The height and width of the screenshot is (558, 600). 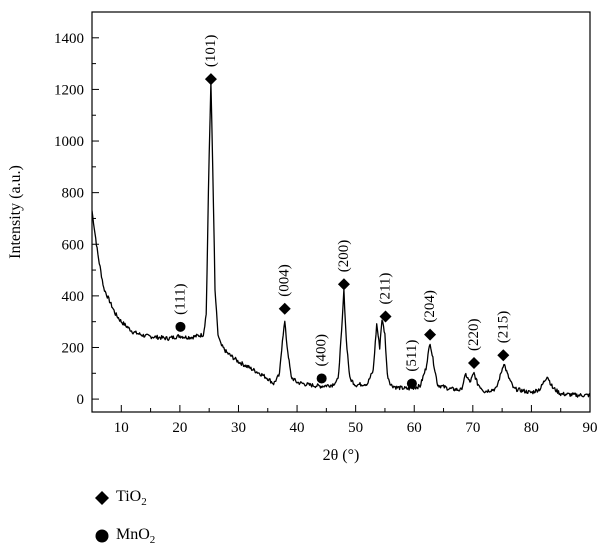 I want to click on x-tick-label: 10, so click(x=121, y=428).